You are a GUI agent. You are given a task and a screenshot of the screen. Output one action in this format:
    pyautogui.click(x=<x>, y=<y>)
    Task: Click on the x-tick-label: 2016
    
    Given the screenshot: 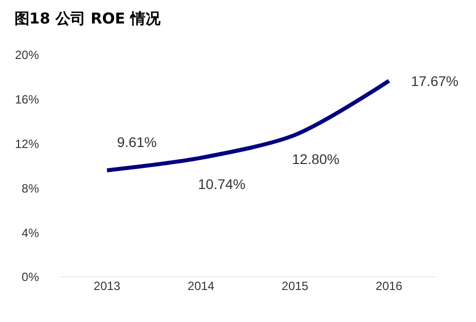 What is the action you would take?
    pyautogui.click(x=389, y=286)
    